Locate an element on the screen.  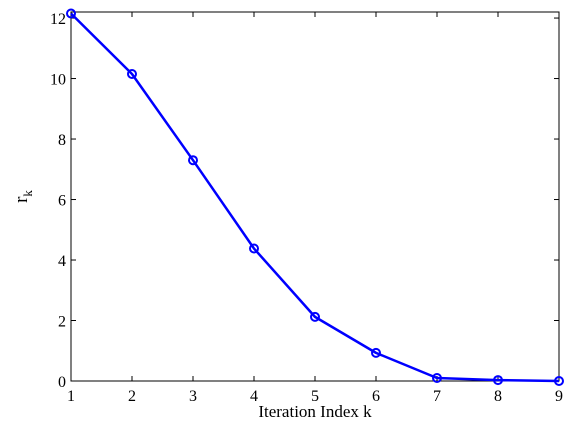
x-tick-label: 6 is located at coordinates (376, 396).